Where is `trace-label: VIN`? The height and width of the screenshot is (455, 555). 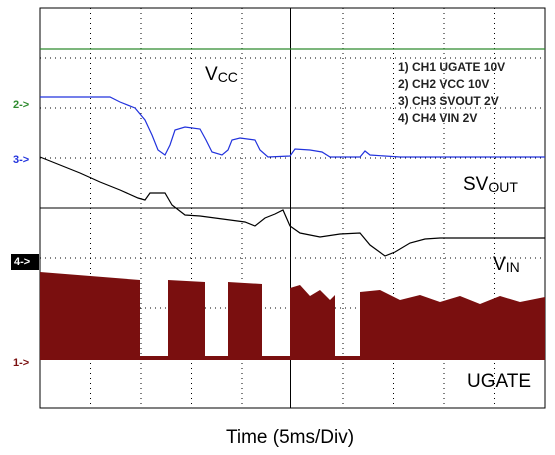
trace-label: VIN is located at coordinates (506, 264).